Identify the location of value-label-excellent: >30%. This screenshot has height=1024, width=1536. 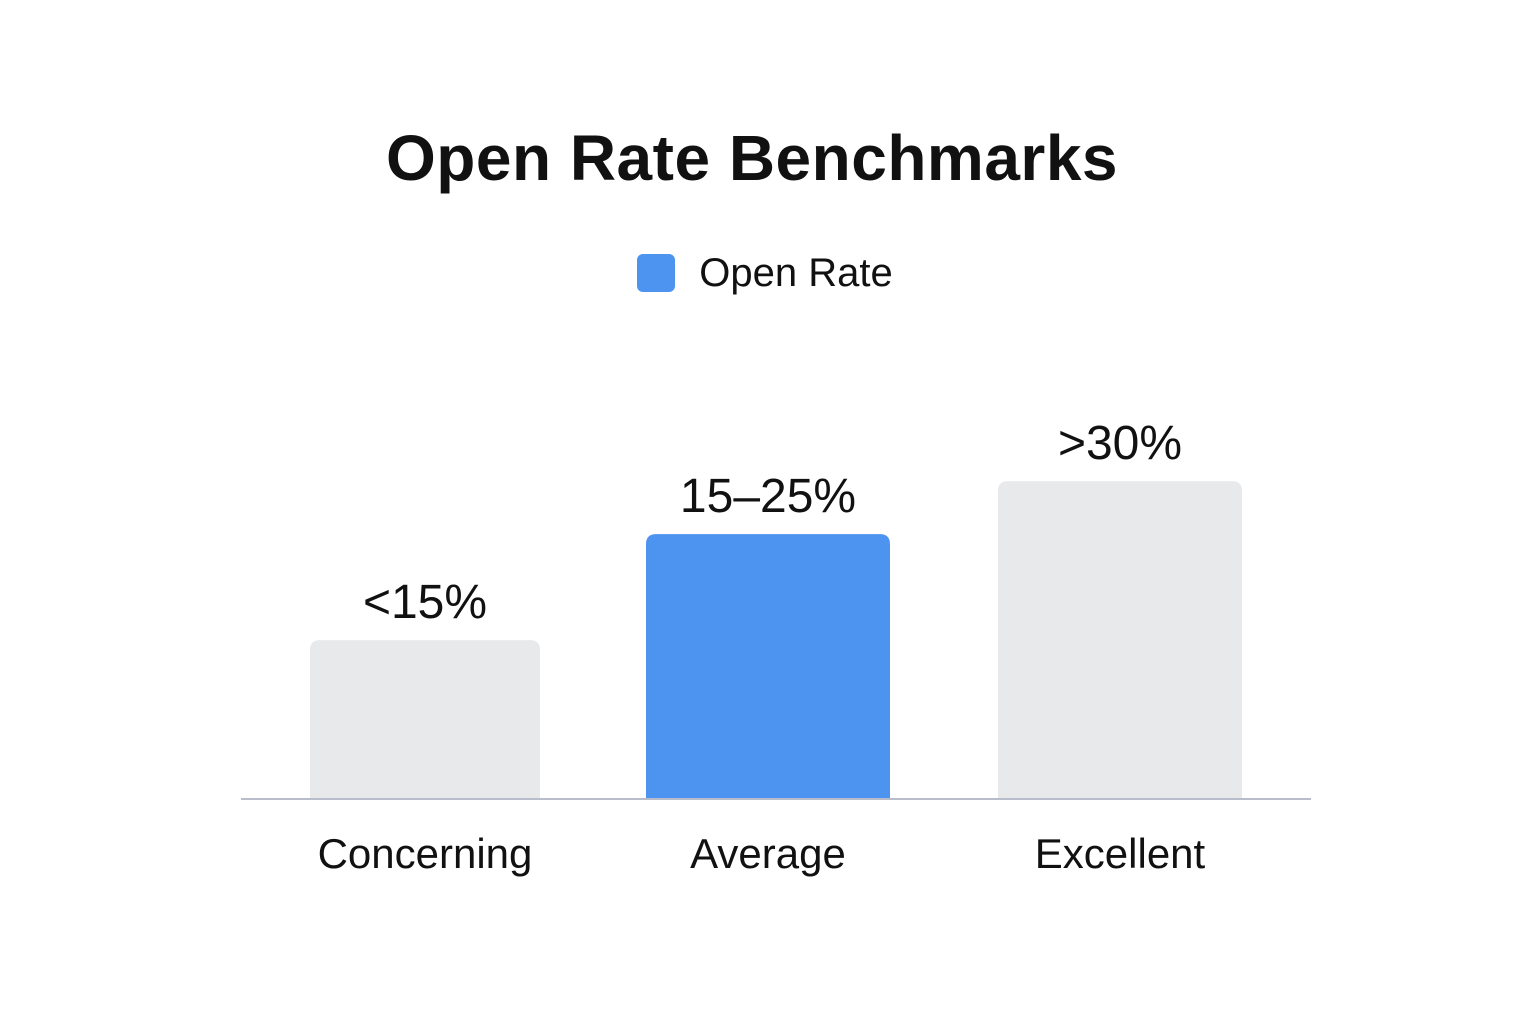
(1120, 443).